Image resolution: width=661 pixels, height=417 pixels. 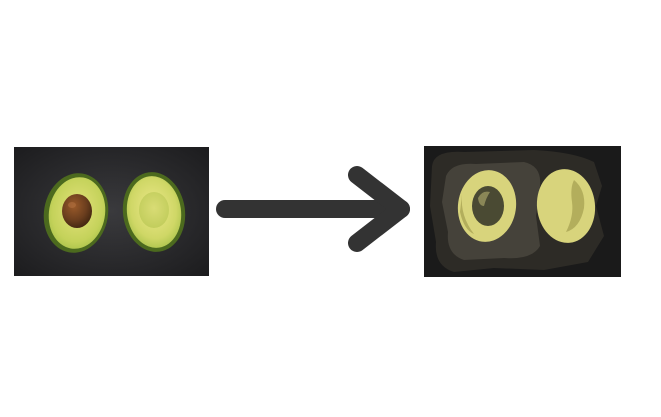 I want to click on poster-cavity-shade, so click(x=575, y=206).